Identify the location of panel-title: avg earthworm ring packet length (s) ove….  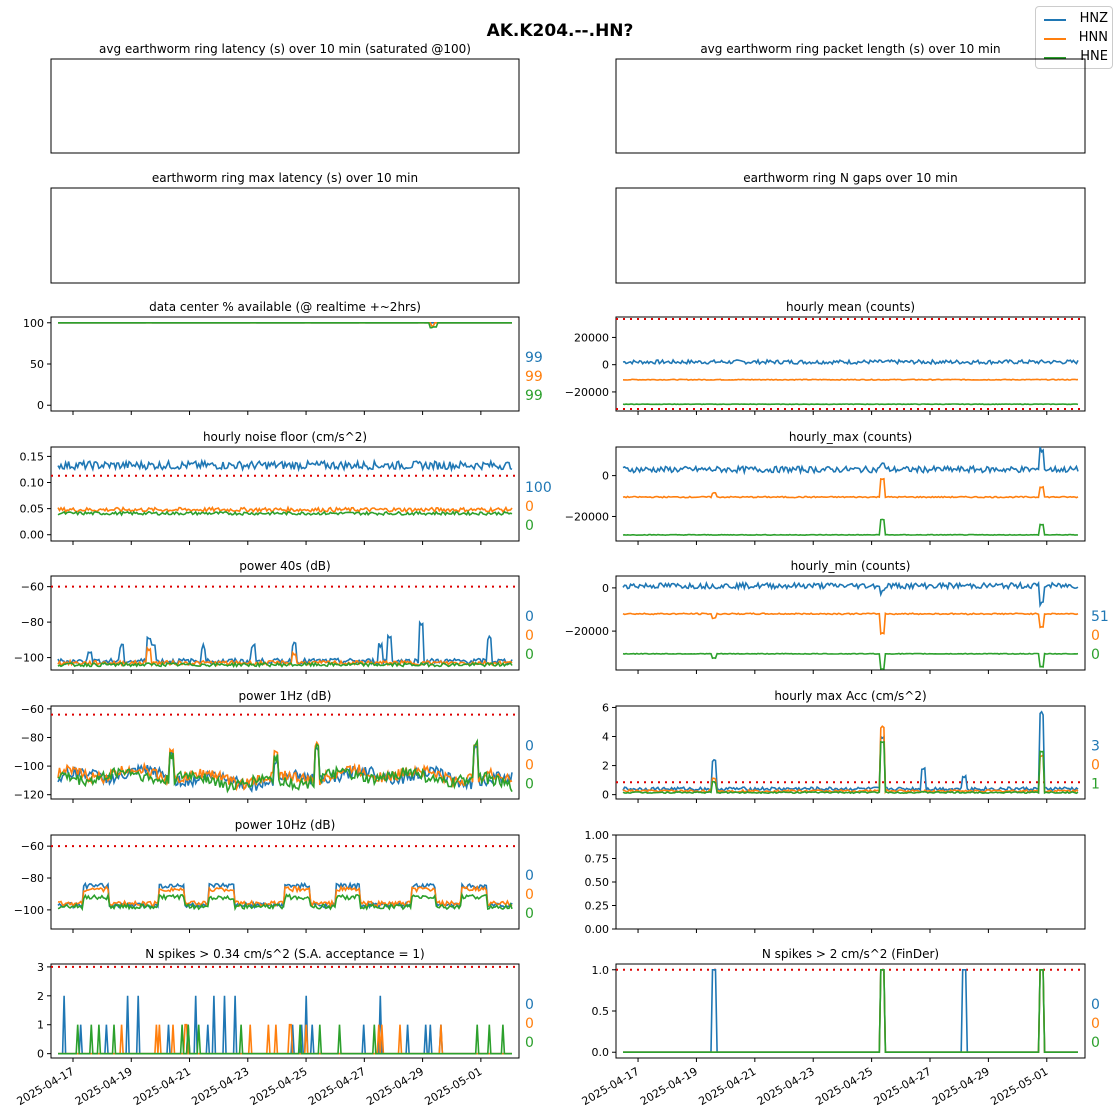
(850, 49).